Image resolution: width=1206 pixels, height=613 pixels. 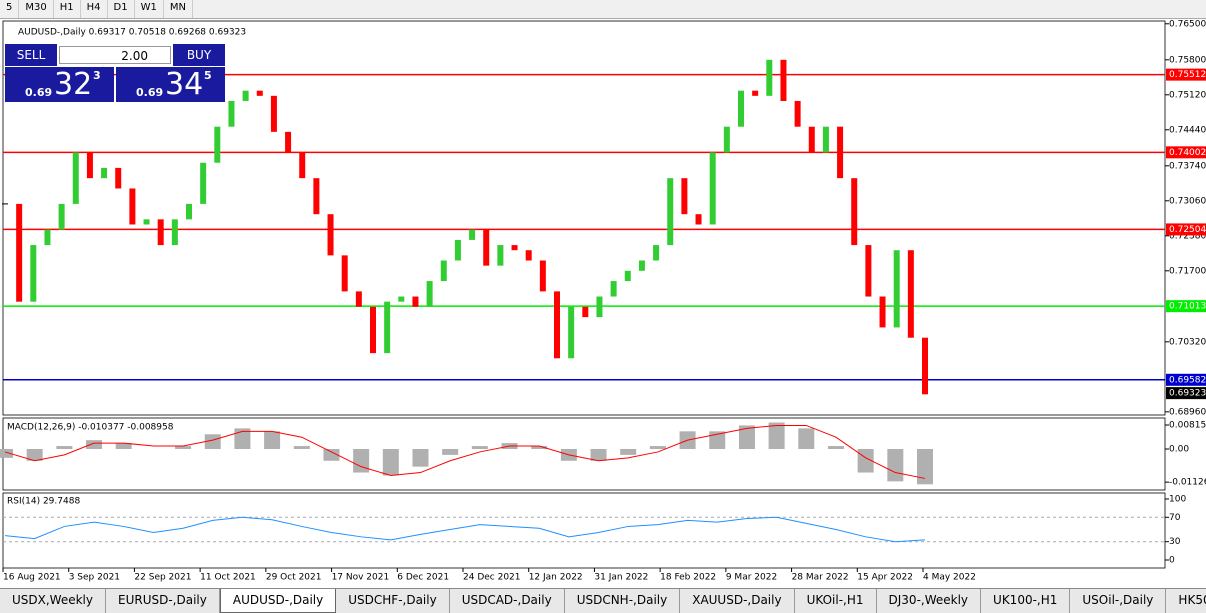 What do you see at coordinates (278, 601) in the screenshot?
I see `chart-tab: AUDUSD-,Daily` at bounding box center [278, 601].